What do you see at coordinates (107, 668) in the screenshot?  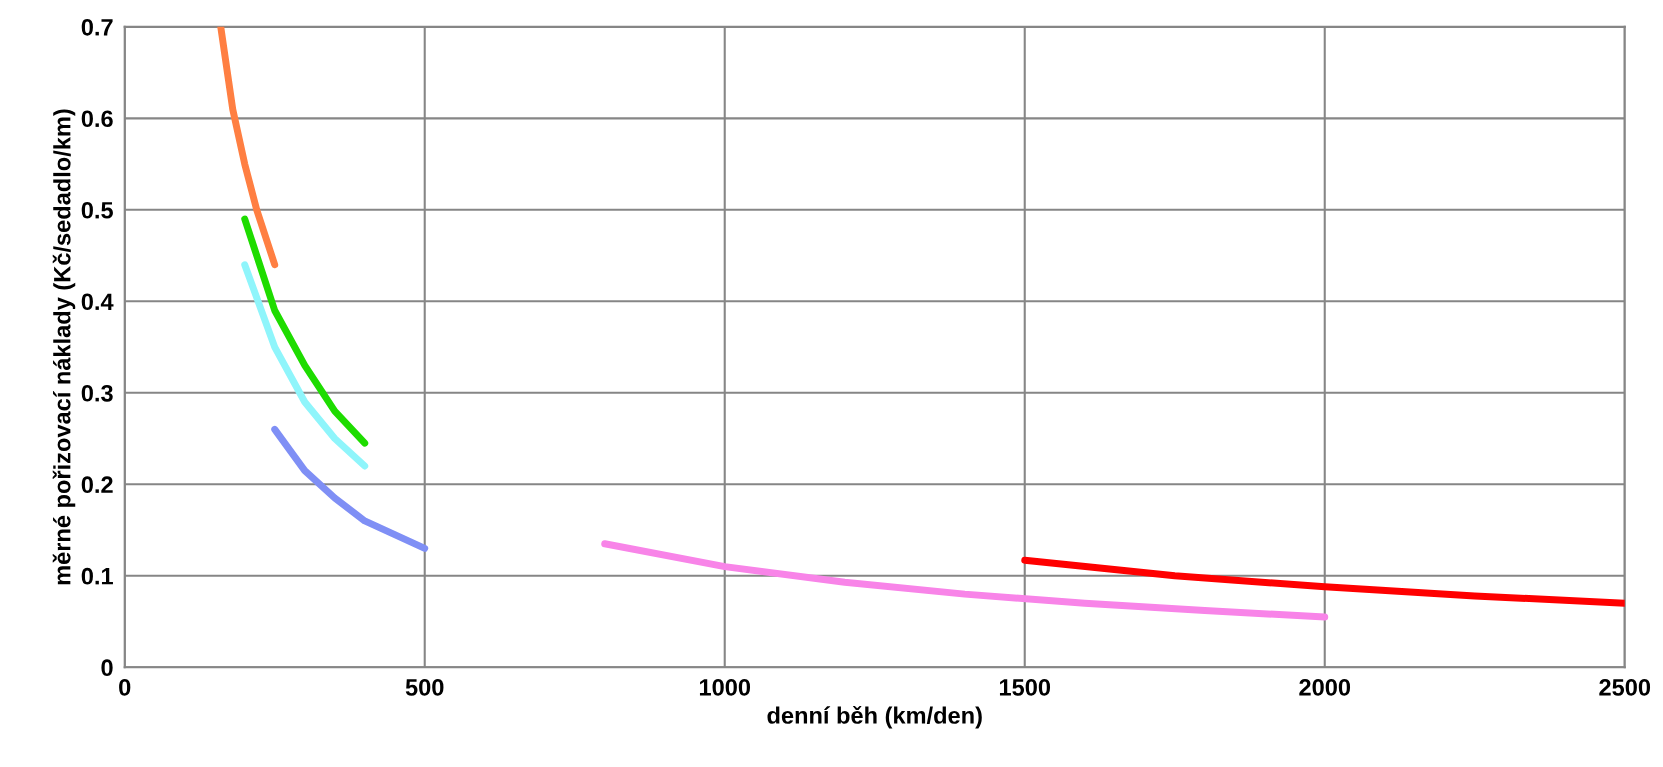 I see `y-tick-label: 0` at bounding box center [107, 668].